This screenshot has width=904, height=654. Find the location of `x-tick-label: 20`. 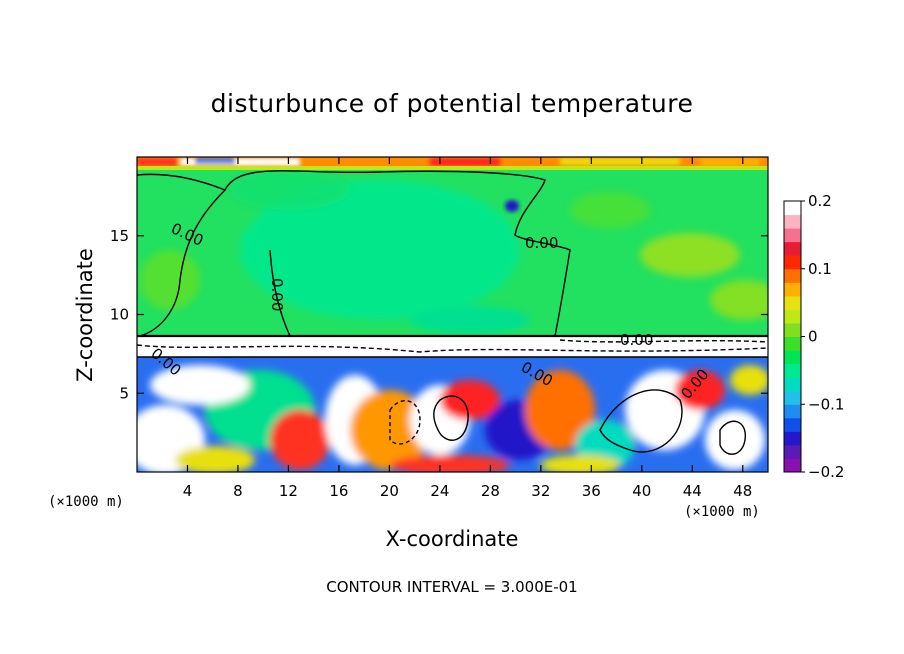

x-tick-label: 20 is located at coordinates (389, 491).